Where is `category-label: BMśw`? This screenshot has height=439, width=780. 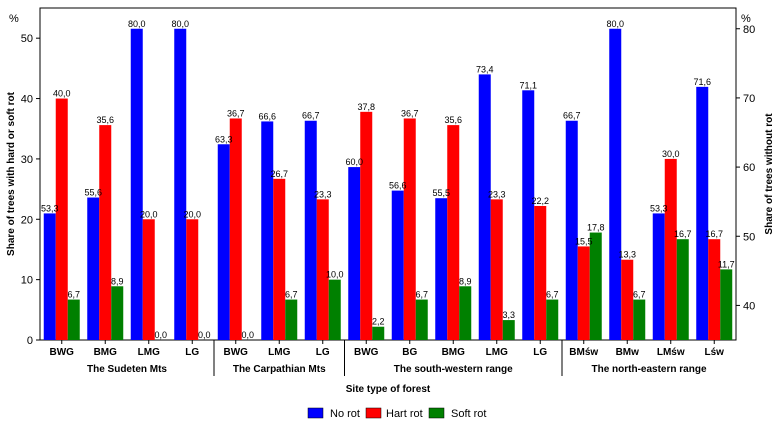
category-label: BMśw is located at coordinates (583, 352).